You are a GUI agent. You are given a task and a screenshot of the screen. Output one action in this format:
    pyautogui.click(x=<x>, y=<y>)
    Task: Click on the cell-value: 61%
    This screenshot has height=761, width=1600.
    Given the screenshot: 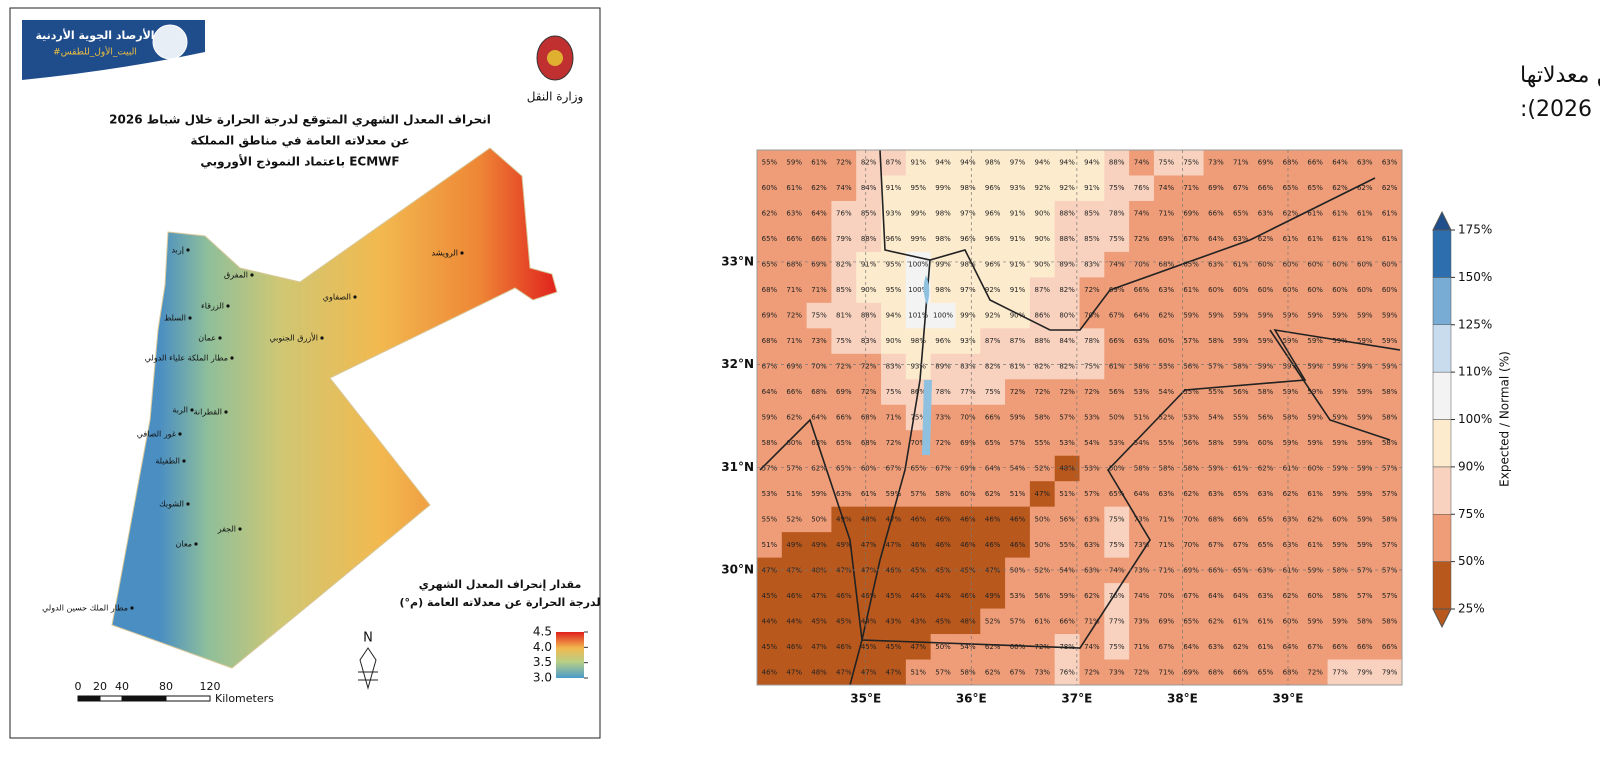 What is the action you would take?
    pyautogui.click(x=869, y=494)
    